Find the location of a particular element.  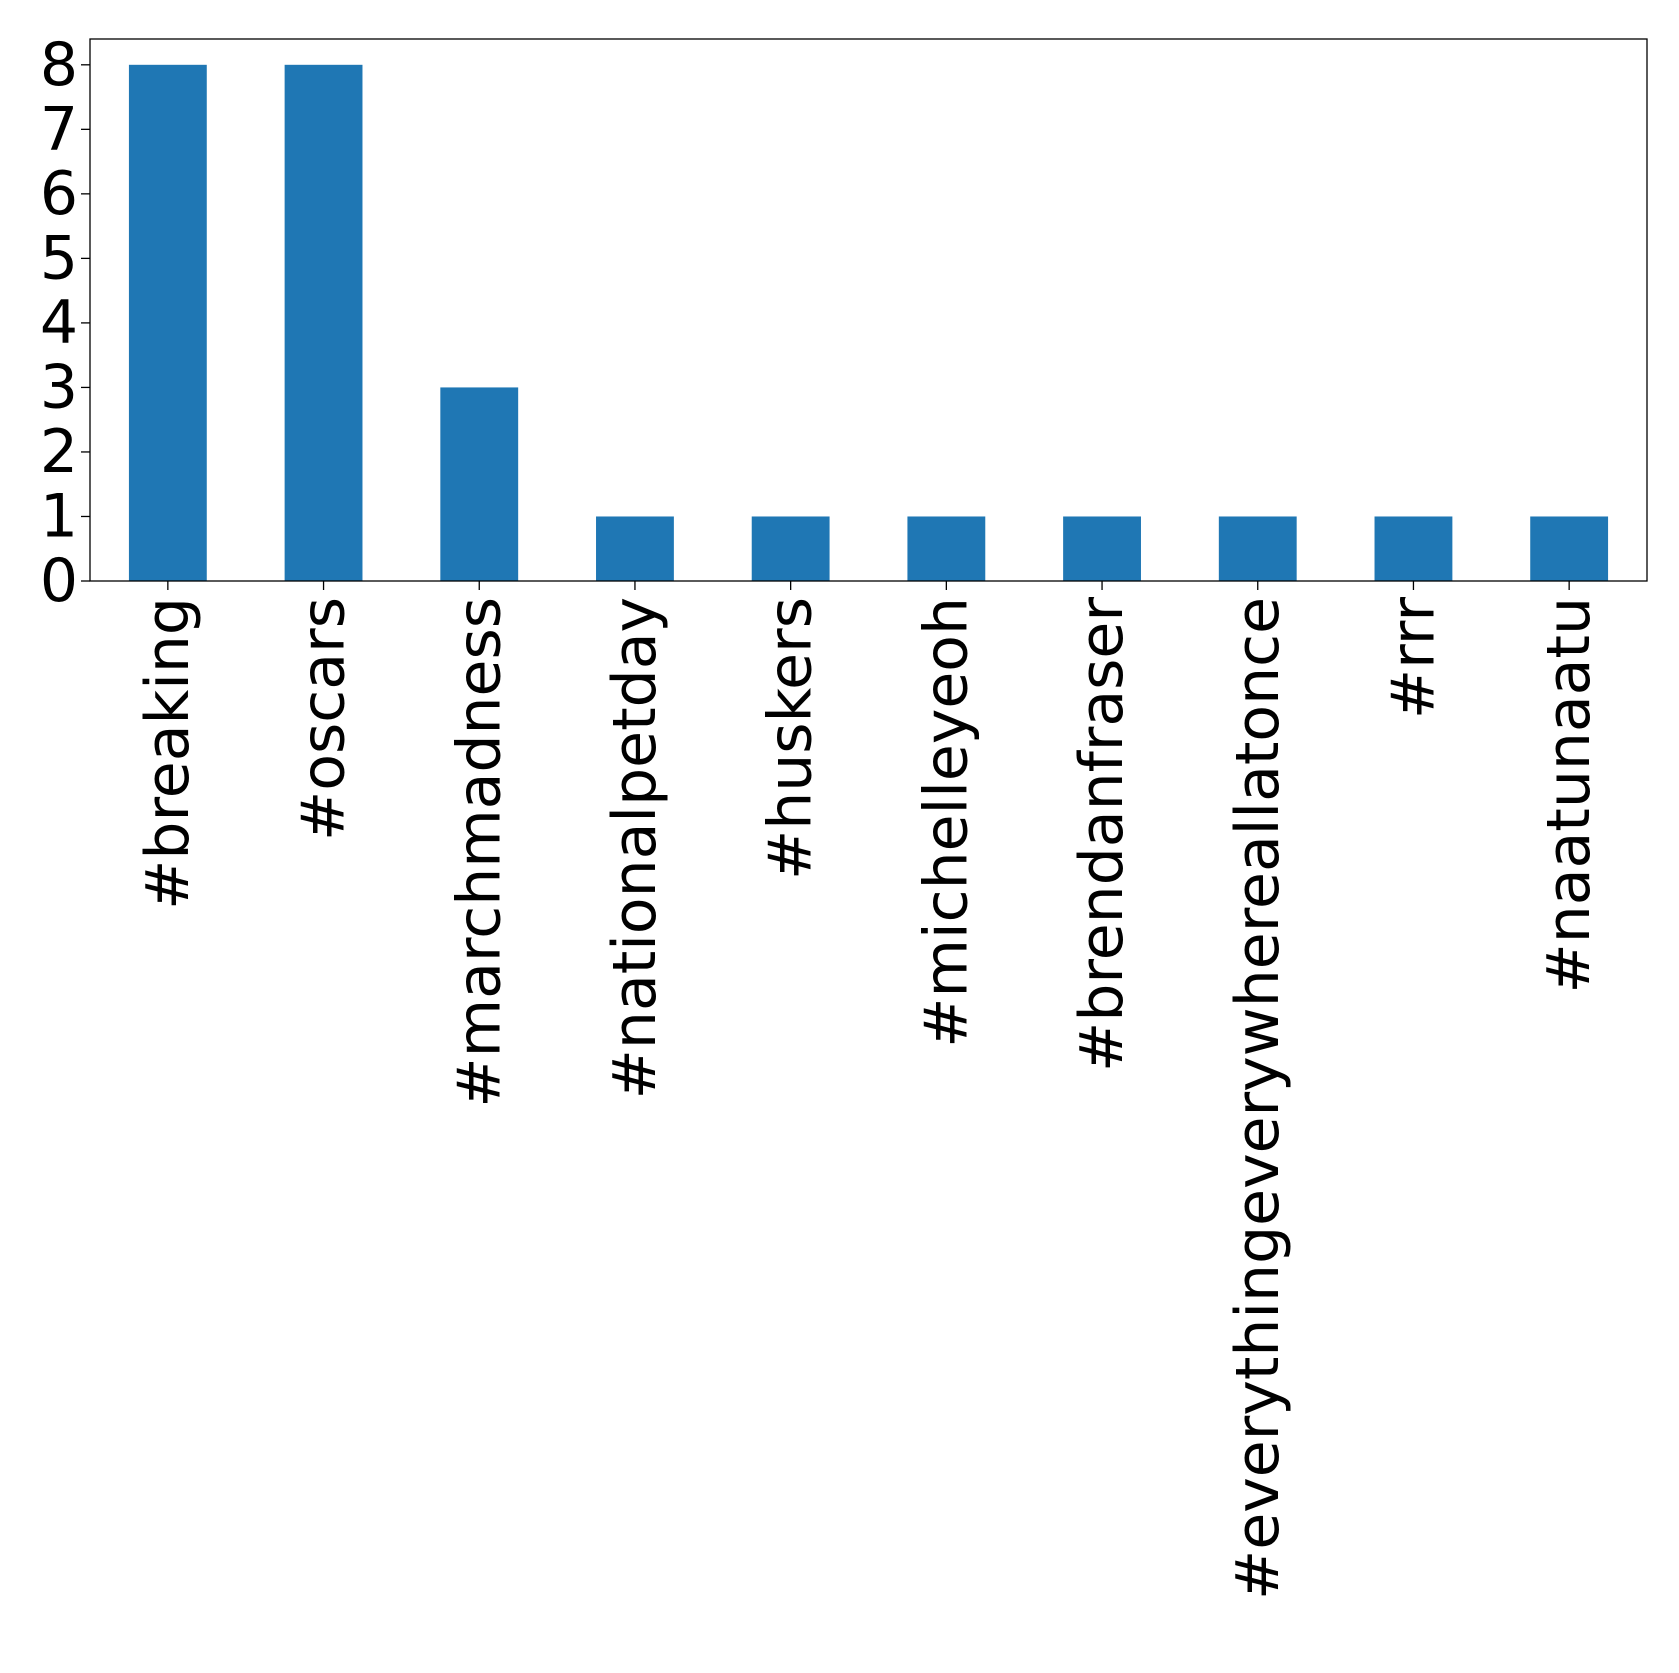

y-tick-label: 8 is located at coordinates (59, 65).